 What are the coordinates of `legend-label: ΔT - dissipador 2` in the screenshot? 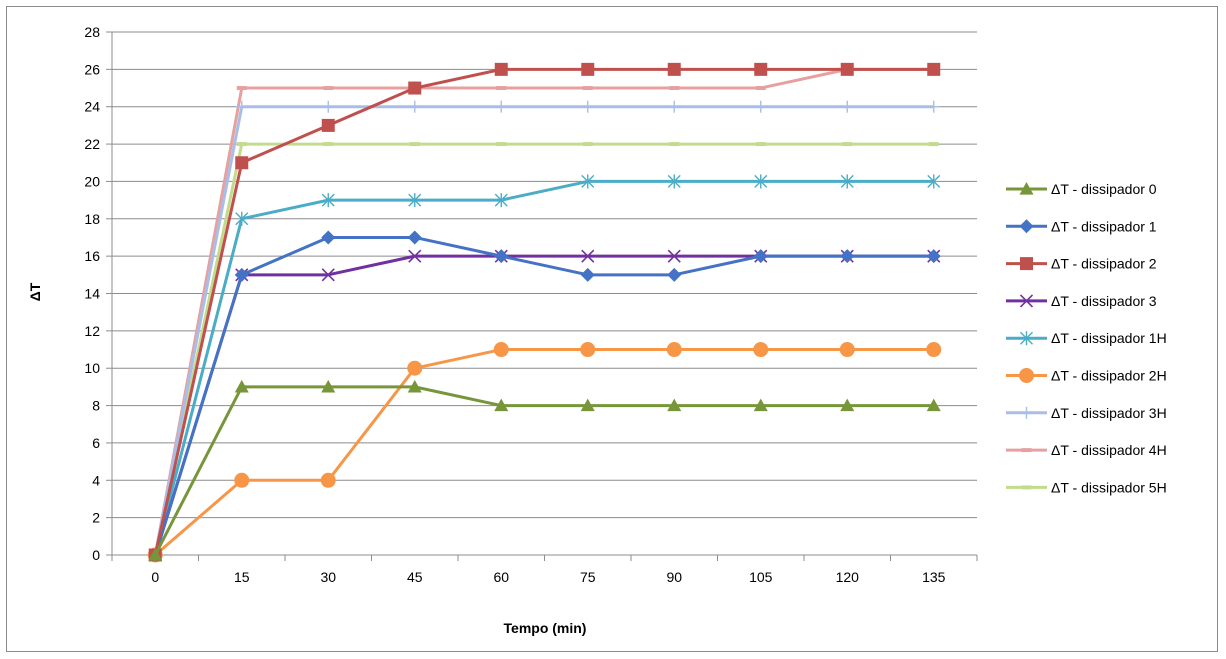 It's located at (1104, 264).